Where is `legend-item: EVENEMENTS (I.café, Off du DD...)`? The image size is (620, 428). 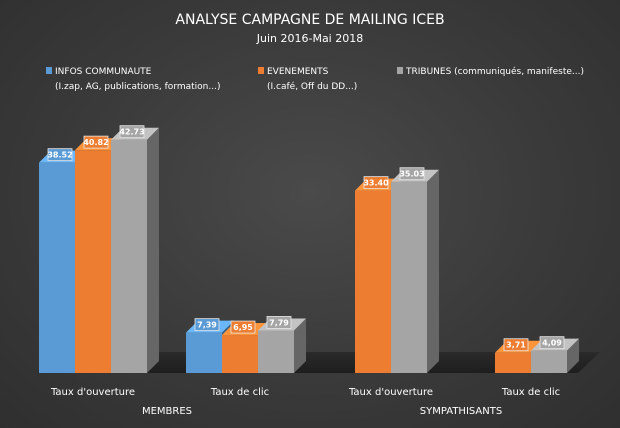 legend-item: EVENEMENTS (I.café, Off du DD...) is located at coordinates (307, 79).